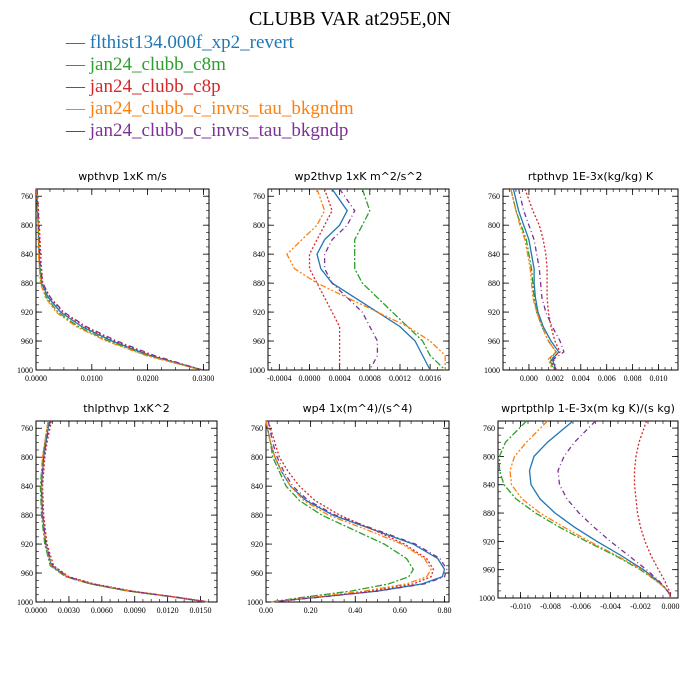 The height and width of the screenshot is (700, 700). What do you see at coordinates (69, 610) in the screenshot?
I see `x-tick-label: 0.0030` at bounding box center [69, 610].